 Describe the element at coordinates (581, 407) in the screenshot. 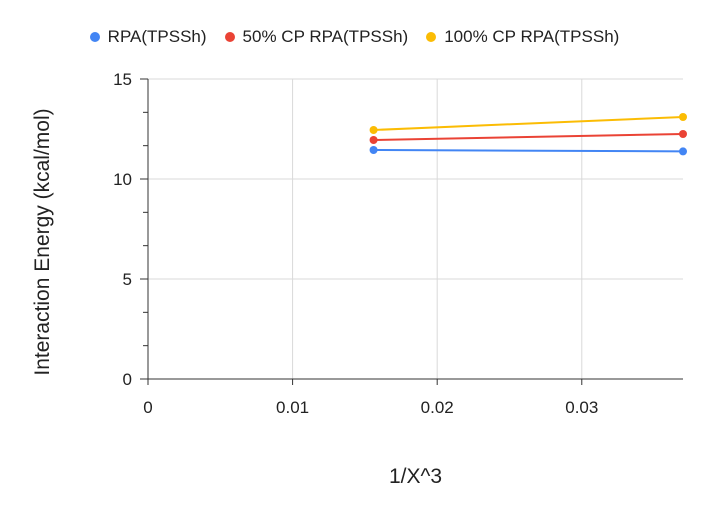

I see `x-tick-label: 0.03` at that location.